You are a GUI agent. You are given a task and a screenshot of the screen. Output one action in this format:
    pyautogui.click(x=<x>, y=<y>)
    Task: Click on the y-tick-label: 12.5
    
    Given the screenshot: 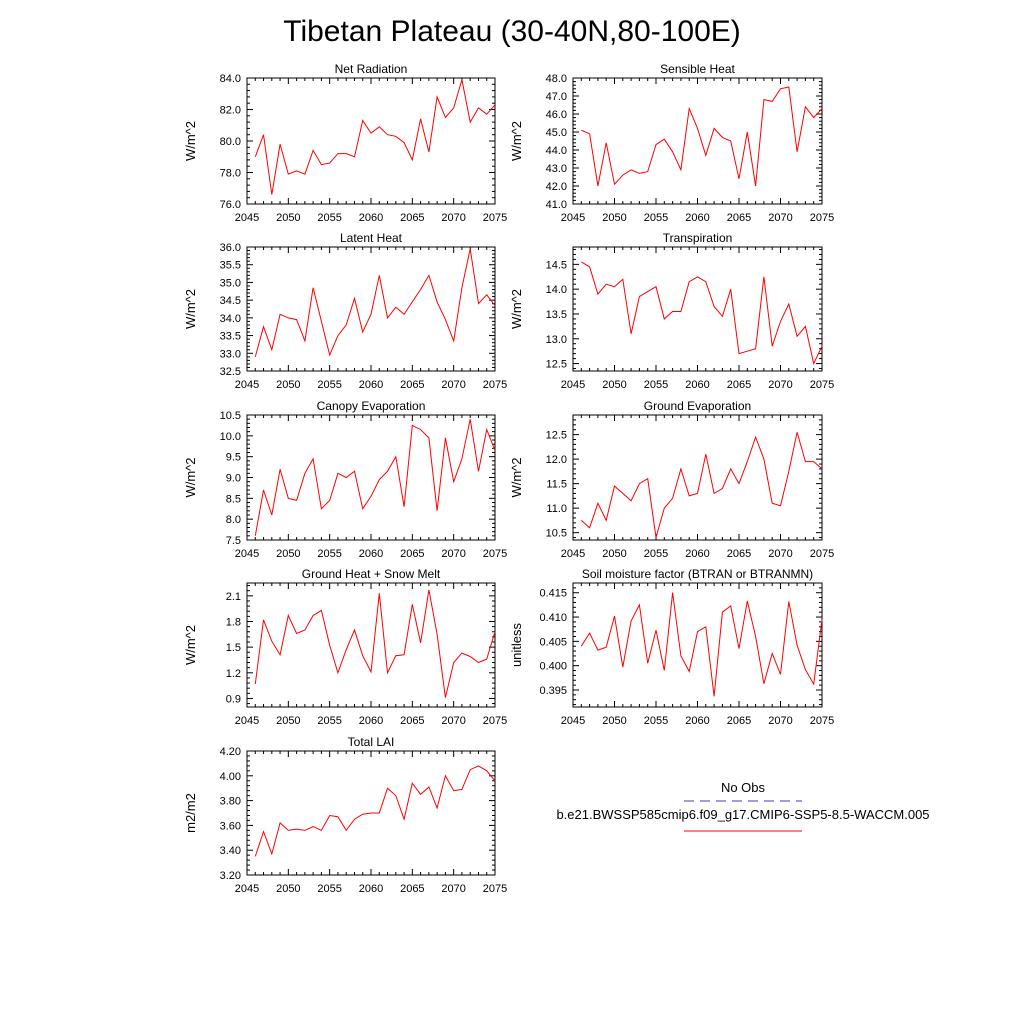 What is the action you would take?
    pyautogui.click(x=556, y=436)
    